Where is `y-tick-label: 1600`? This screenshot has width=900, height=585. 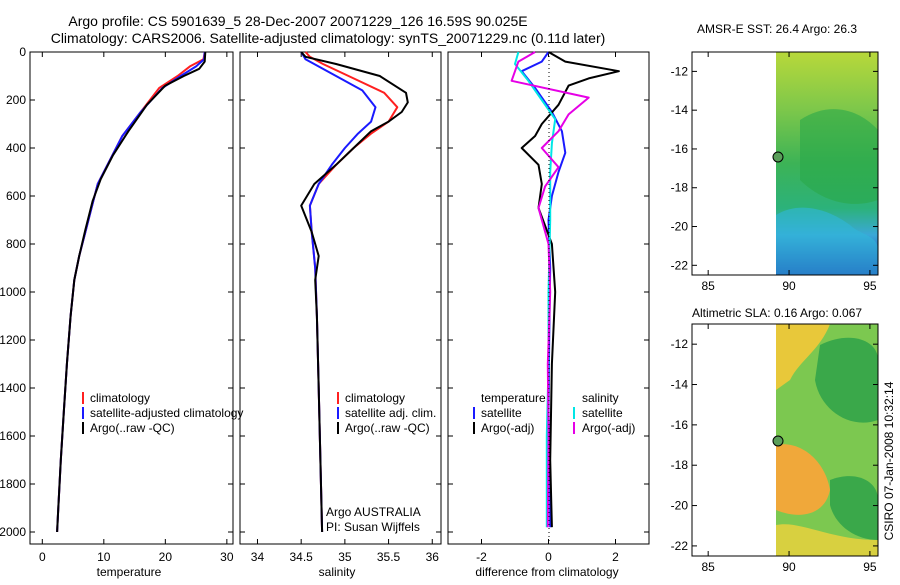
y-tick-label: 1600 is located at coordinates (13, 436).